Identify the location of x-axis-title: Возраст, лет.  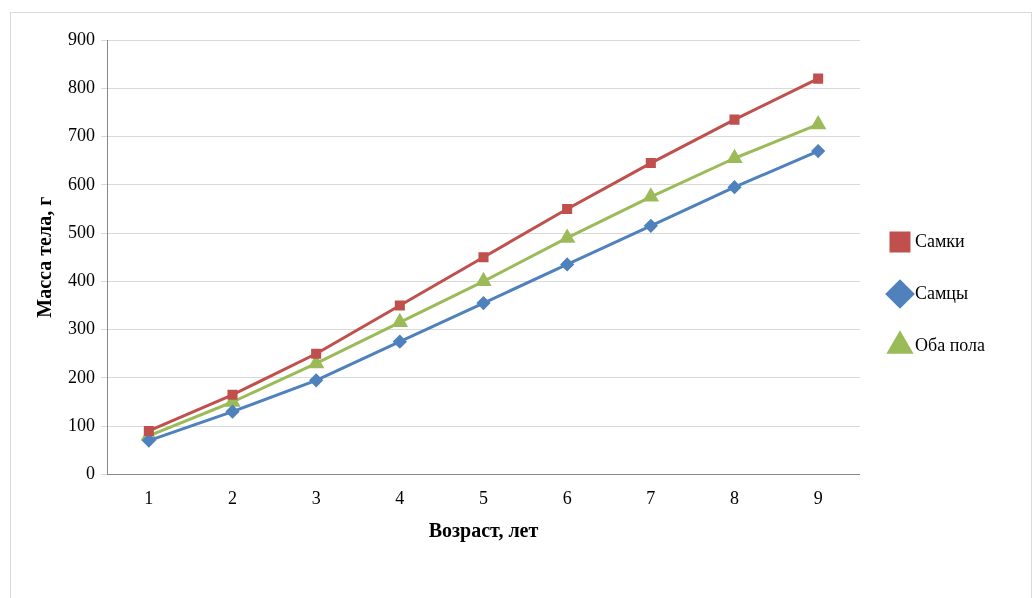
(483, 531).